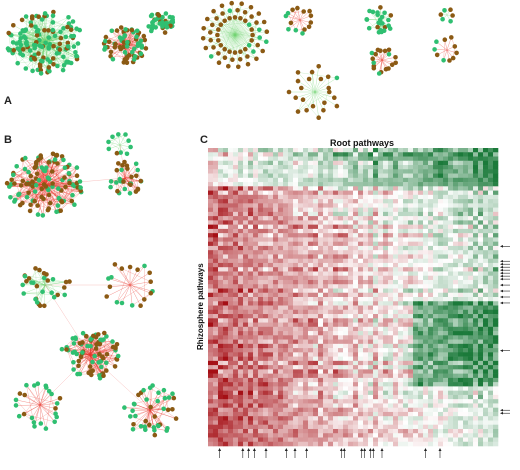 This screenshot has width=520, height=470. What do you see at coordinates (31, 25) in the screenshot?
I see `network-node` at bounding box center [31, 25].